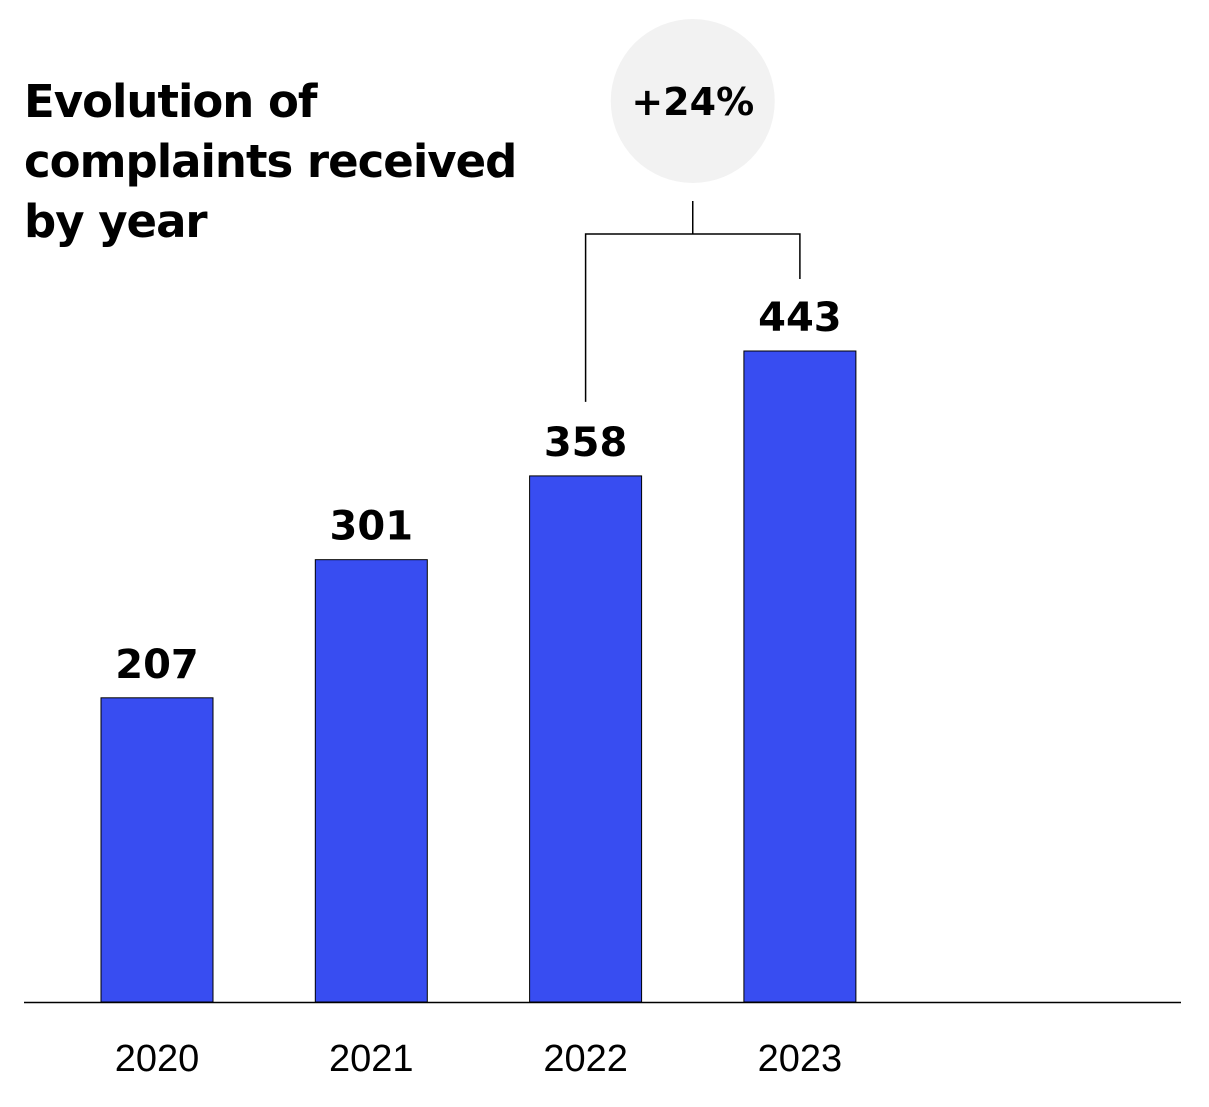  Describe the element at coordinates (157, 665) in the screenshot. I see `value-label-2020: 207` at that location.